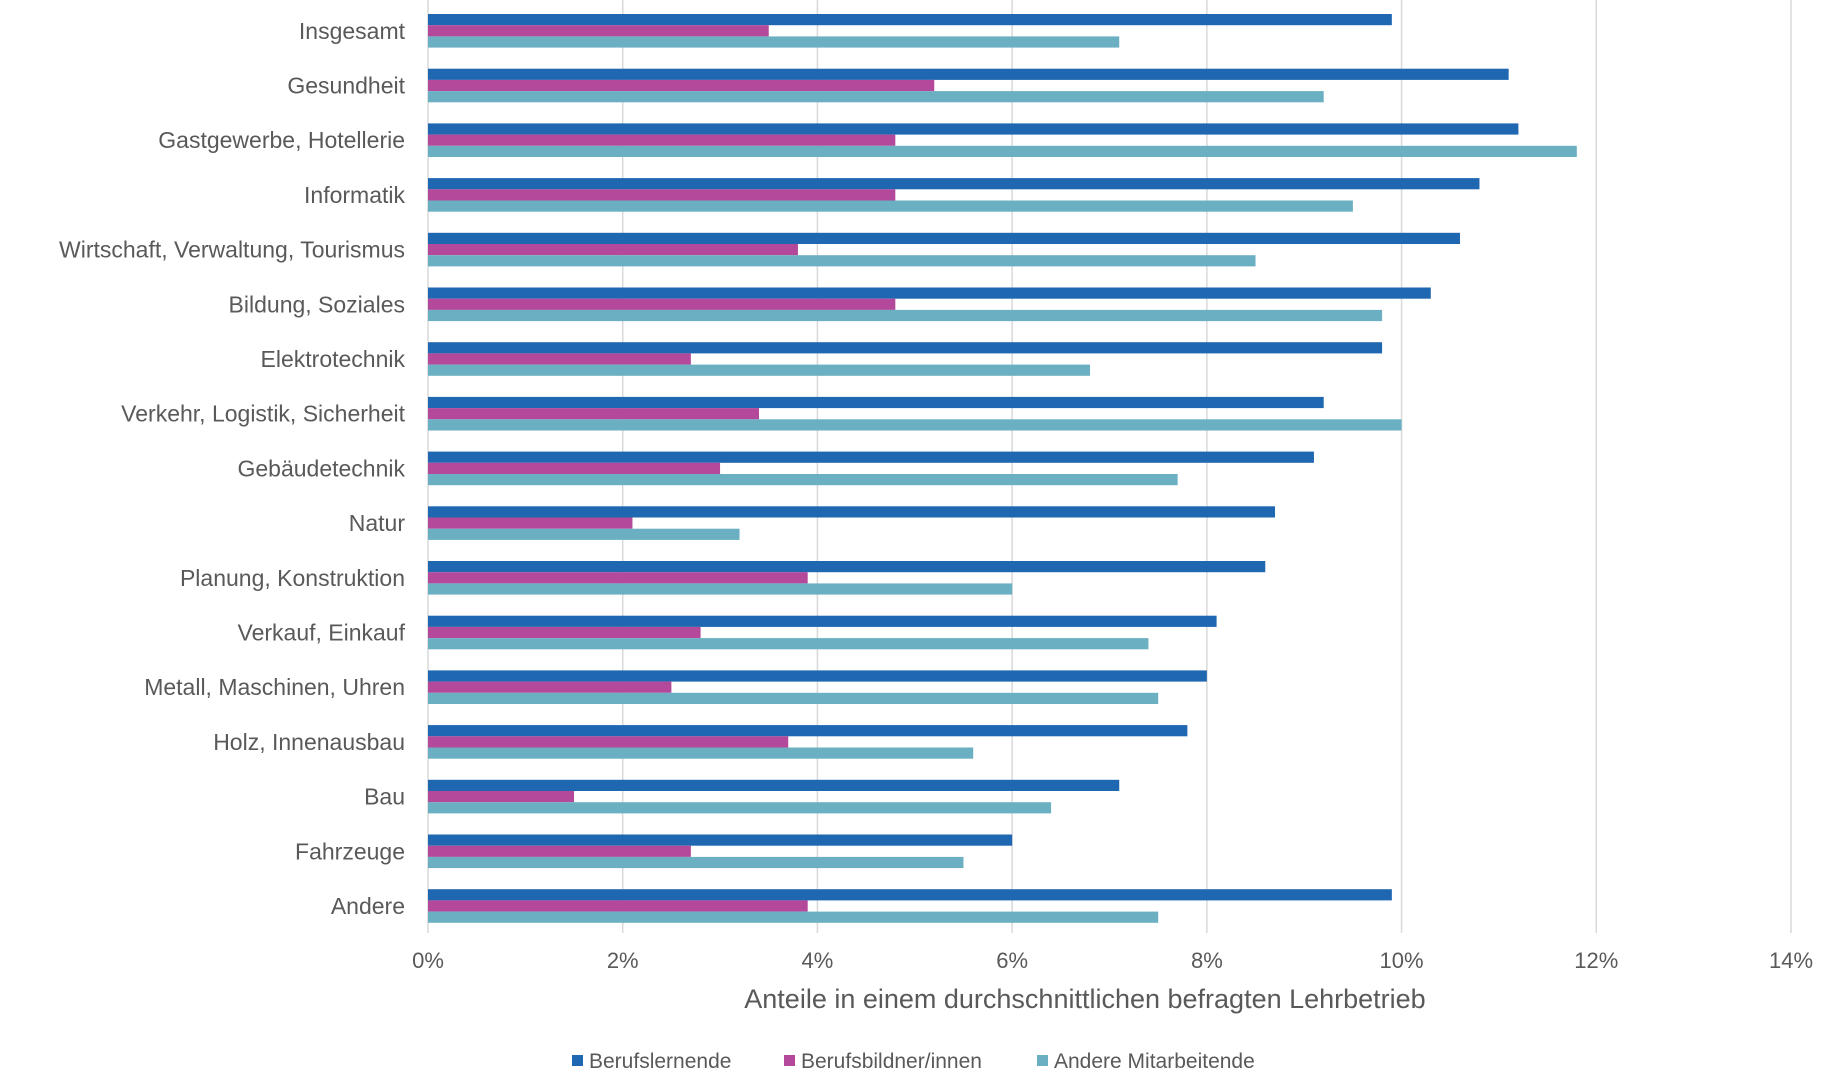 This screenshot has width=1821, height=1083. What do you see at coordinates (368, 906) in the screenshot?
I see `category-label: Andere` at bounding box center [368, 906].